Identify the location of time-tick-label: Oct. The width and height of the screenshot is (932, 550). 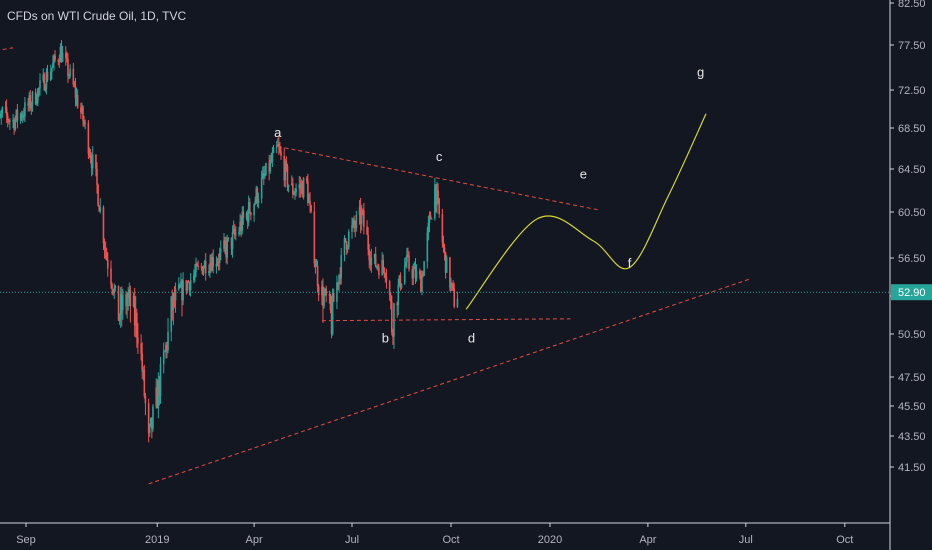
(450, 540).